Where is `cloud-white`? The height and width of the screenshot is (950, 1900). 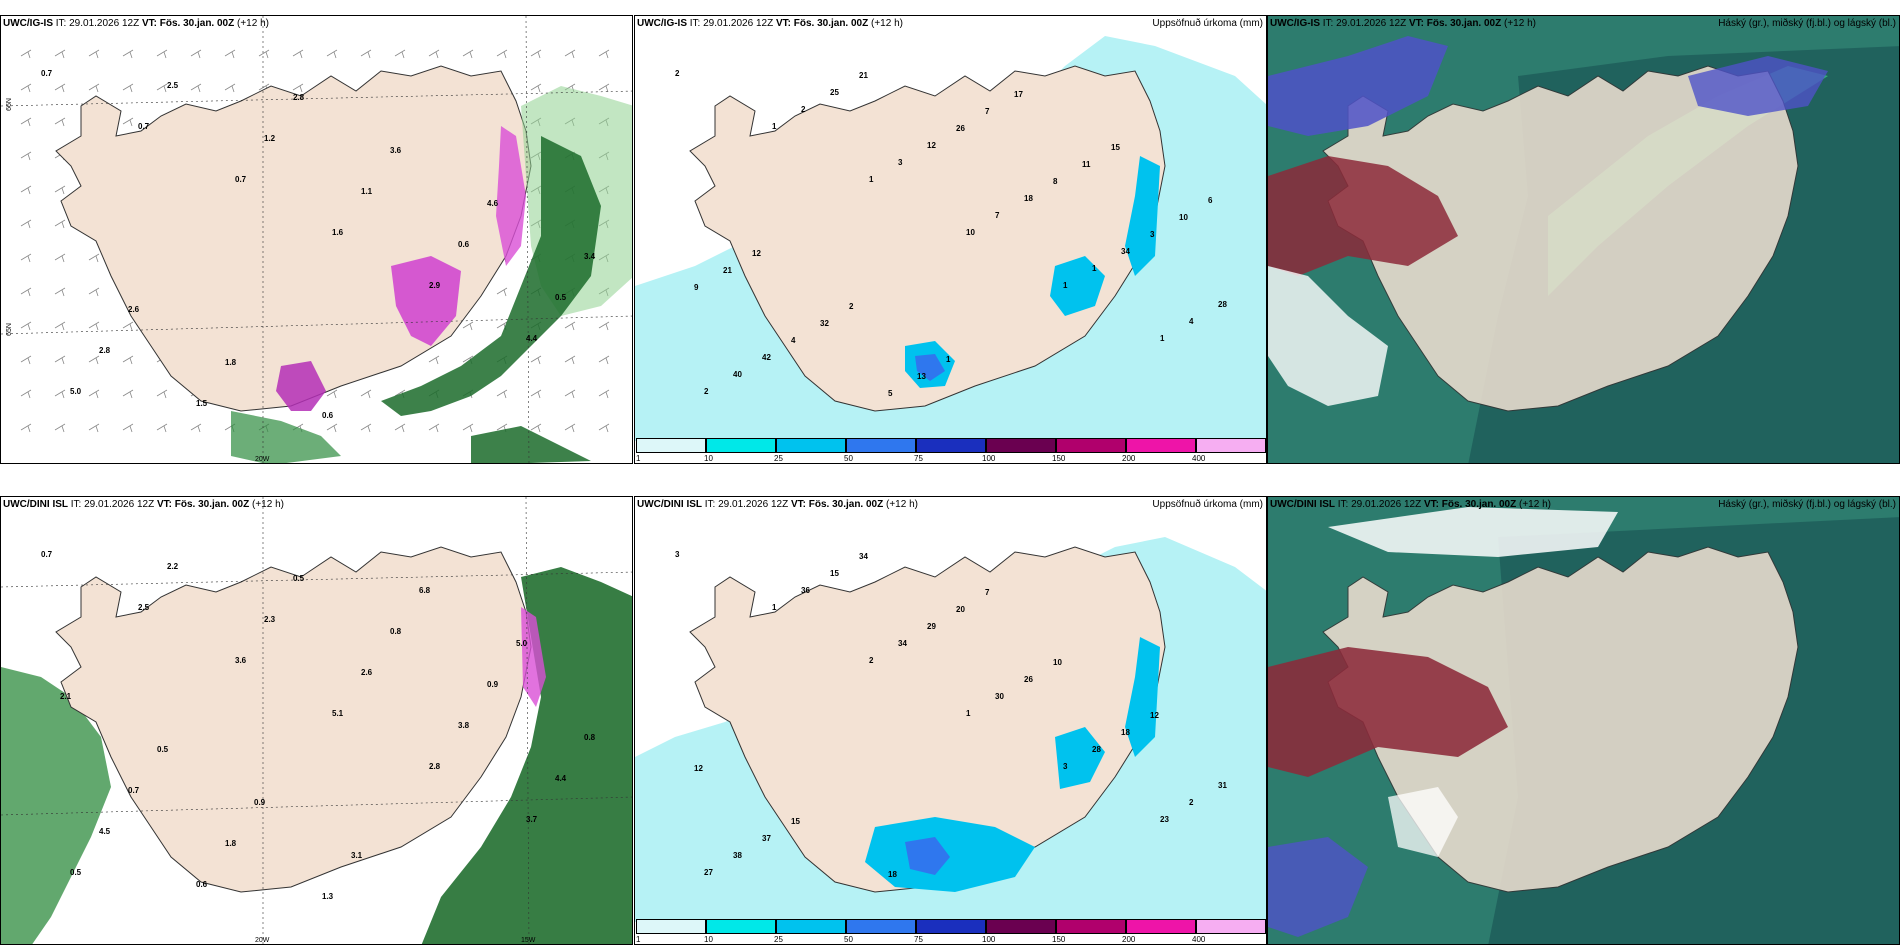 cloud-white is located at coordinates (1423, 822).